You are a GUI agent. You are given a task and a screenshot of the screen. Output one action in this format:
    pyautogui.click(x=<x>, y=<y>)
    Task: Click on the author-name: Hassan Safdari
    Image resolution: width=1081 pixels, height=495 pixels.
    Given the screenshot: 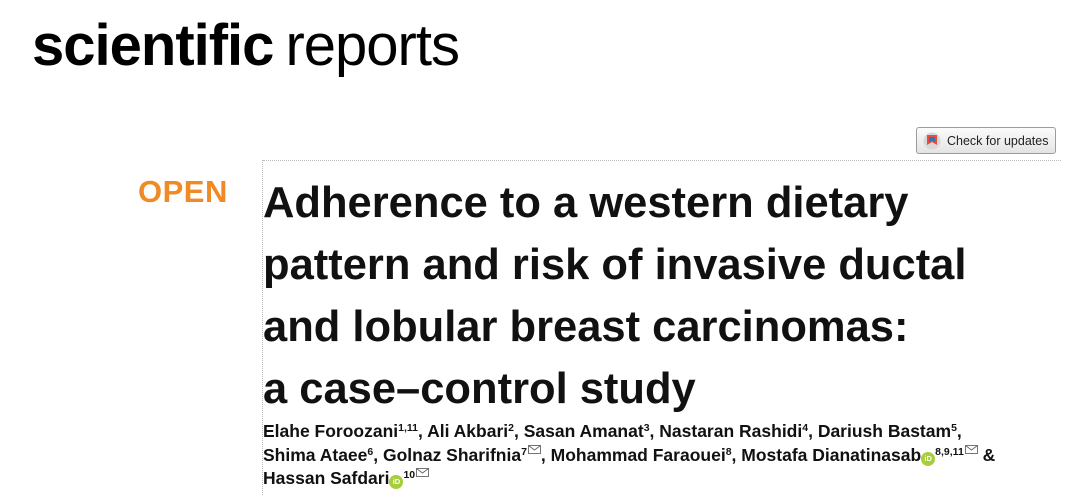 What is the action you would take?
    pyautogui.click(x=326, y=478)
    